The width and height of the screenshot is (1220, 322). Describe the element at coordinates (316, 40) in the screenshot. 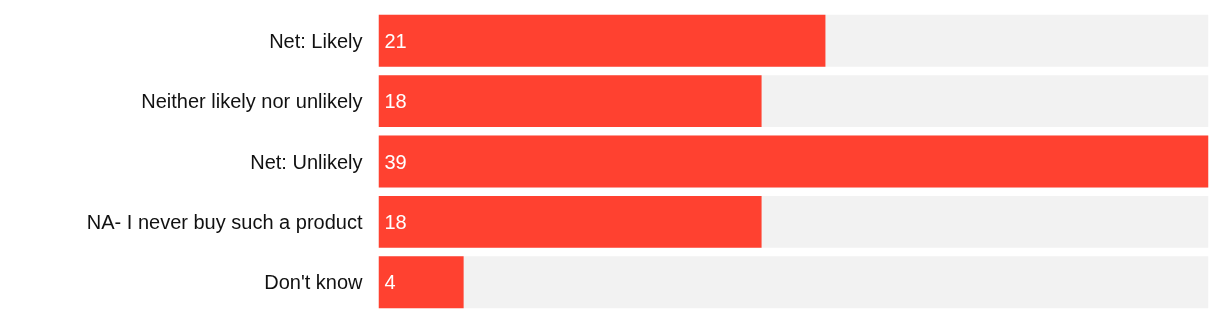

I see `y-tick-label: Net: Likely` at that location.